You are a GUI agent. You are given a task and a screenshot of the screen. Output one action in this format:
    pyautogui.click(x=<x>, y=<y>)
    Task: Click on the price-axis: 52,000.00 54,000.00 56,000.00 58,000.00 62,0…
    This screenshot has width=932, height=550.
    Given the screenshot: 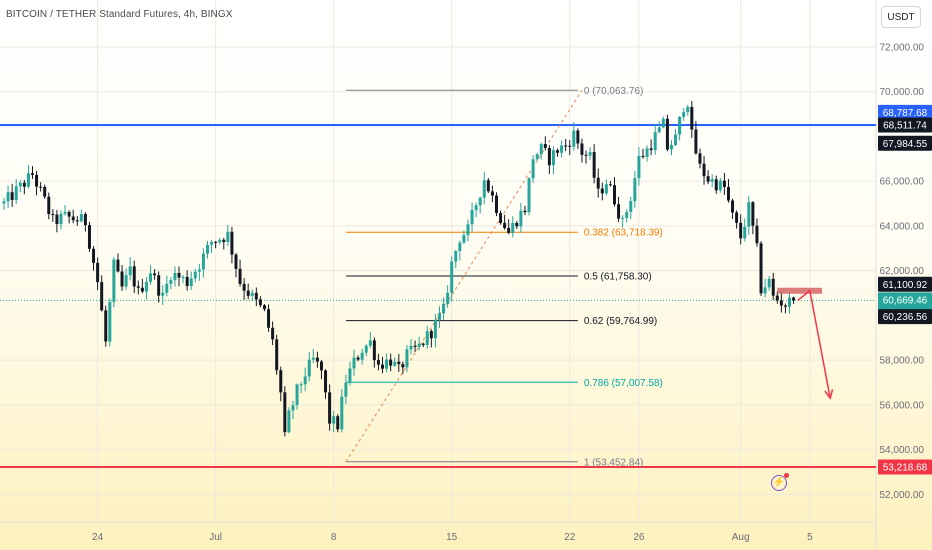 What is the action you would take?
    pyautogui.click(x=902, y=272)
    